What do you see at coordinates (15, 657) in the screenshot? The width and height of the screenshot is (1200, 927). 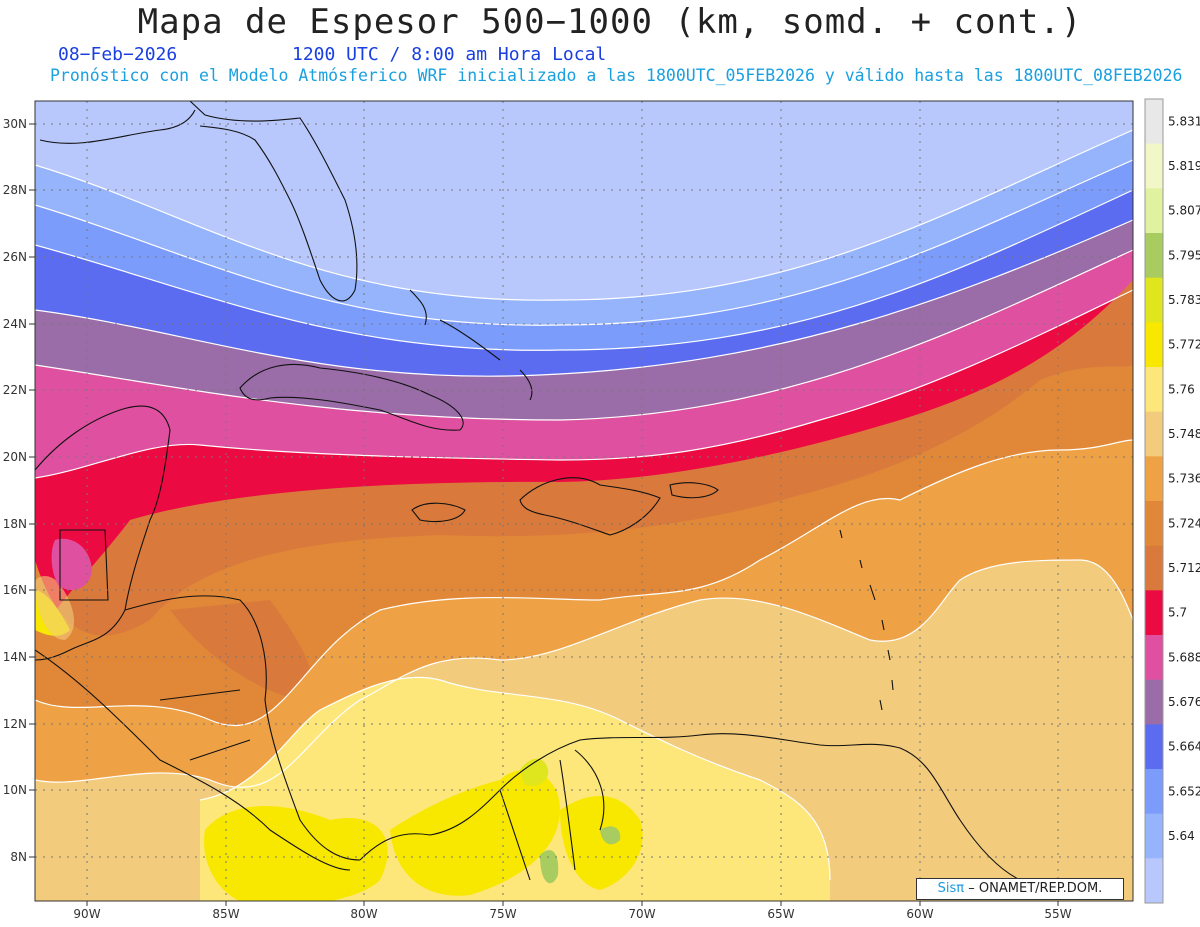 I see `lat-label-14n: 14N` at bounding box center [15, 657].